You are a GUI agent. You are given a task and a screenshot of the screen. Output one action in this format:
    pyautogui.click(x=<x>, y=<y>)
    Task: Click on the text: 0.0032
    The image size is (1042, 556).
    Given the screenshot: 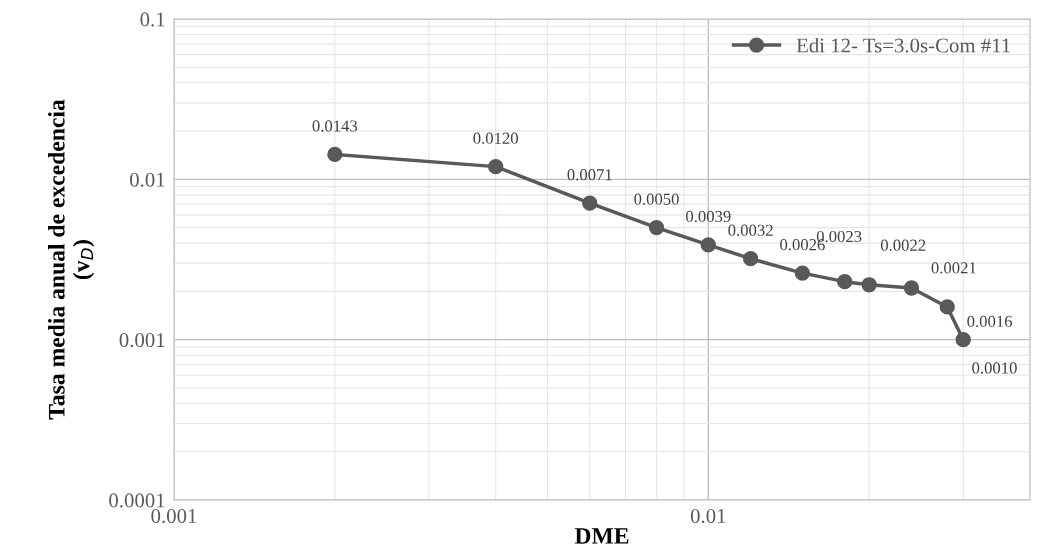 What is the action you would take?
    pyautogui.click(x=750, y=230)
    